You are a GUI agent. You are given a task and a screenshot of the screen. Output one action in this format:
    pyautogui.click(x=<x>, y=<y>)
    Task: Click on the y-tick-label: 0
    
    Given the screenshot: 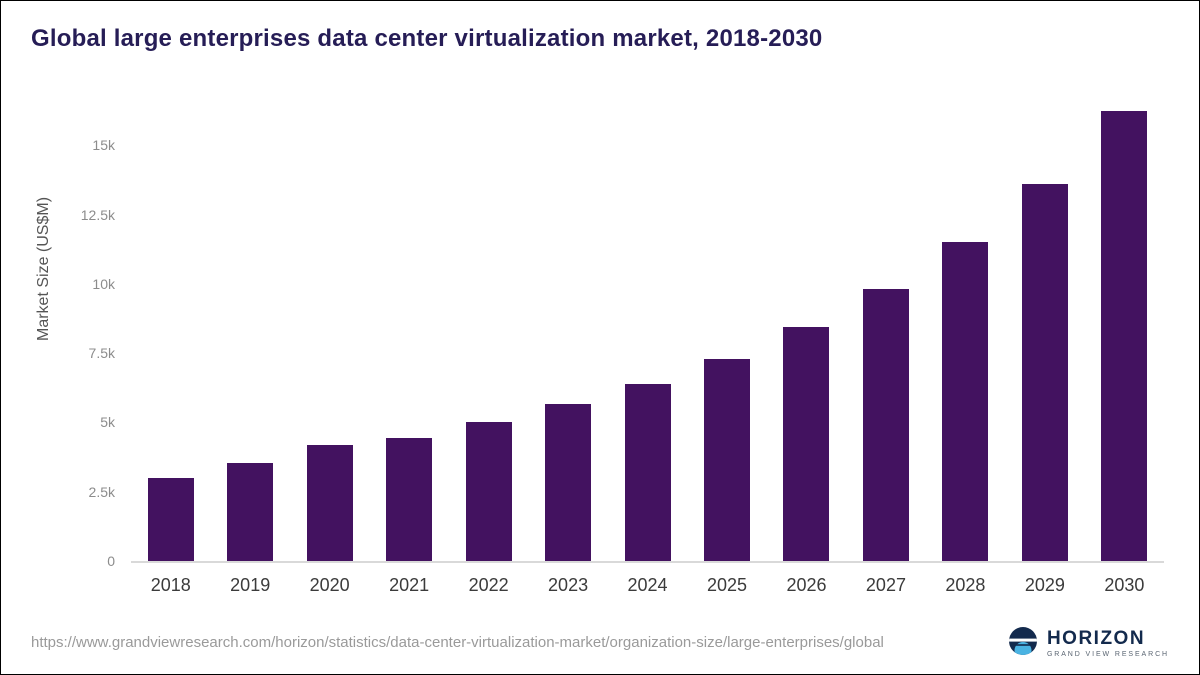 What is the action you would take?
    pyautogui.click(x=111, y=561)
    